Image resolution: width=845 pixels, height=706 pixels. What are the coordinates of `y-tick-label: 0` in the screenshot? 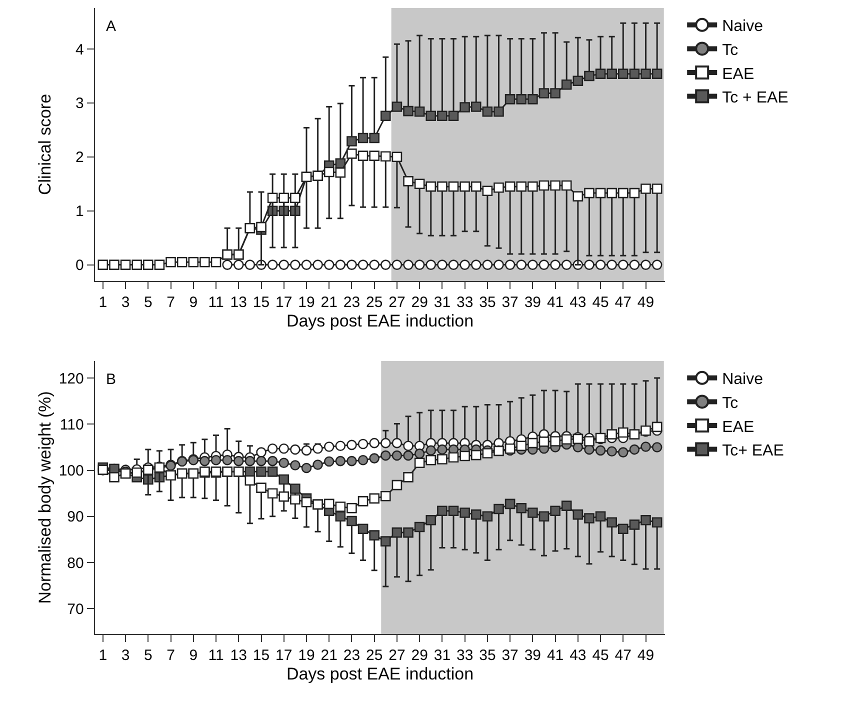 It's located at (80, 265).